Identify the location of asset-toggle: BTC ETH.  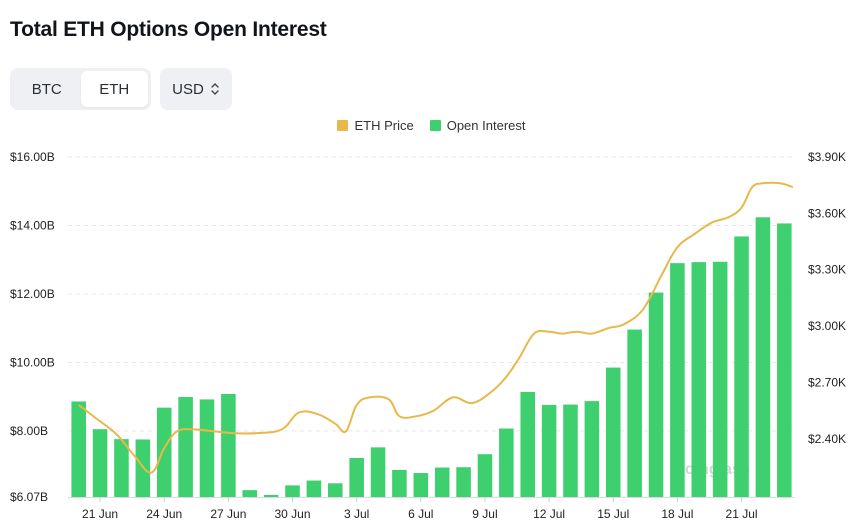
(80, 89).